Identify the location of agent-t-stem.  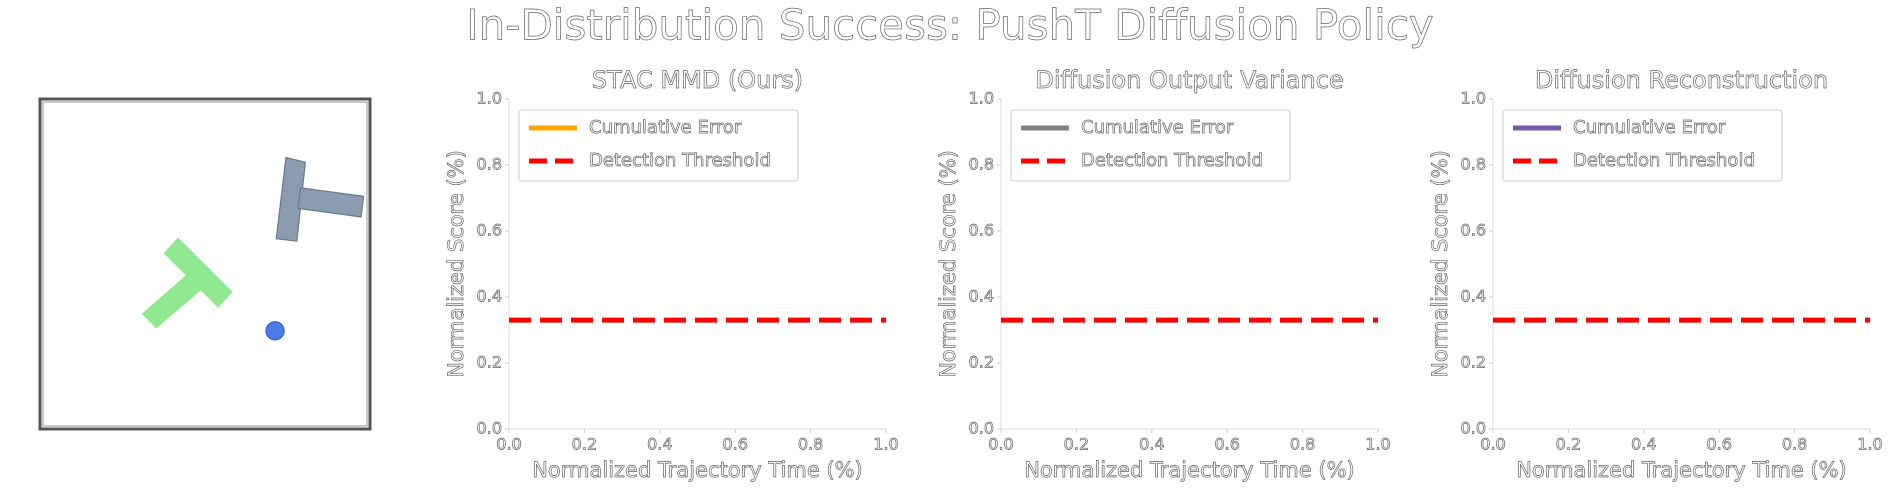
(173, 300).